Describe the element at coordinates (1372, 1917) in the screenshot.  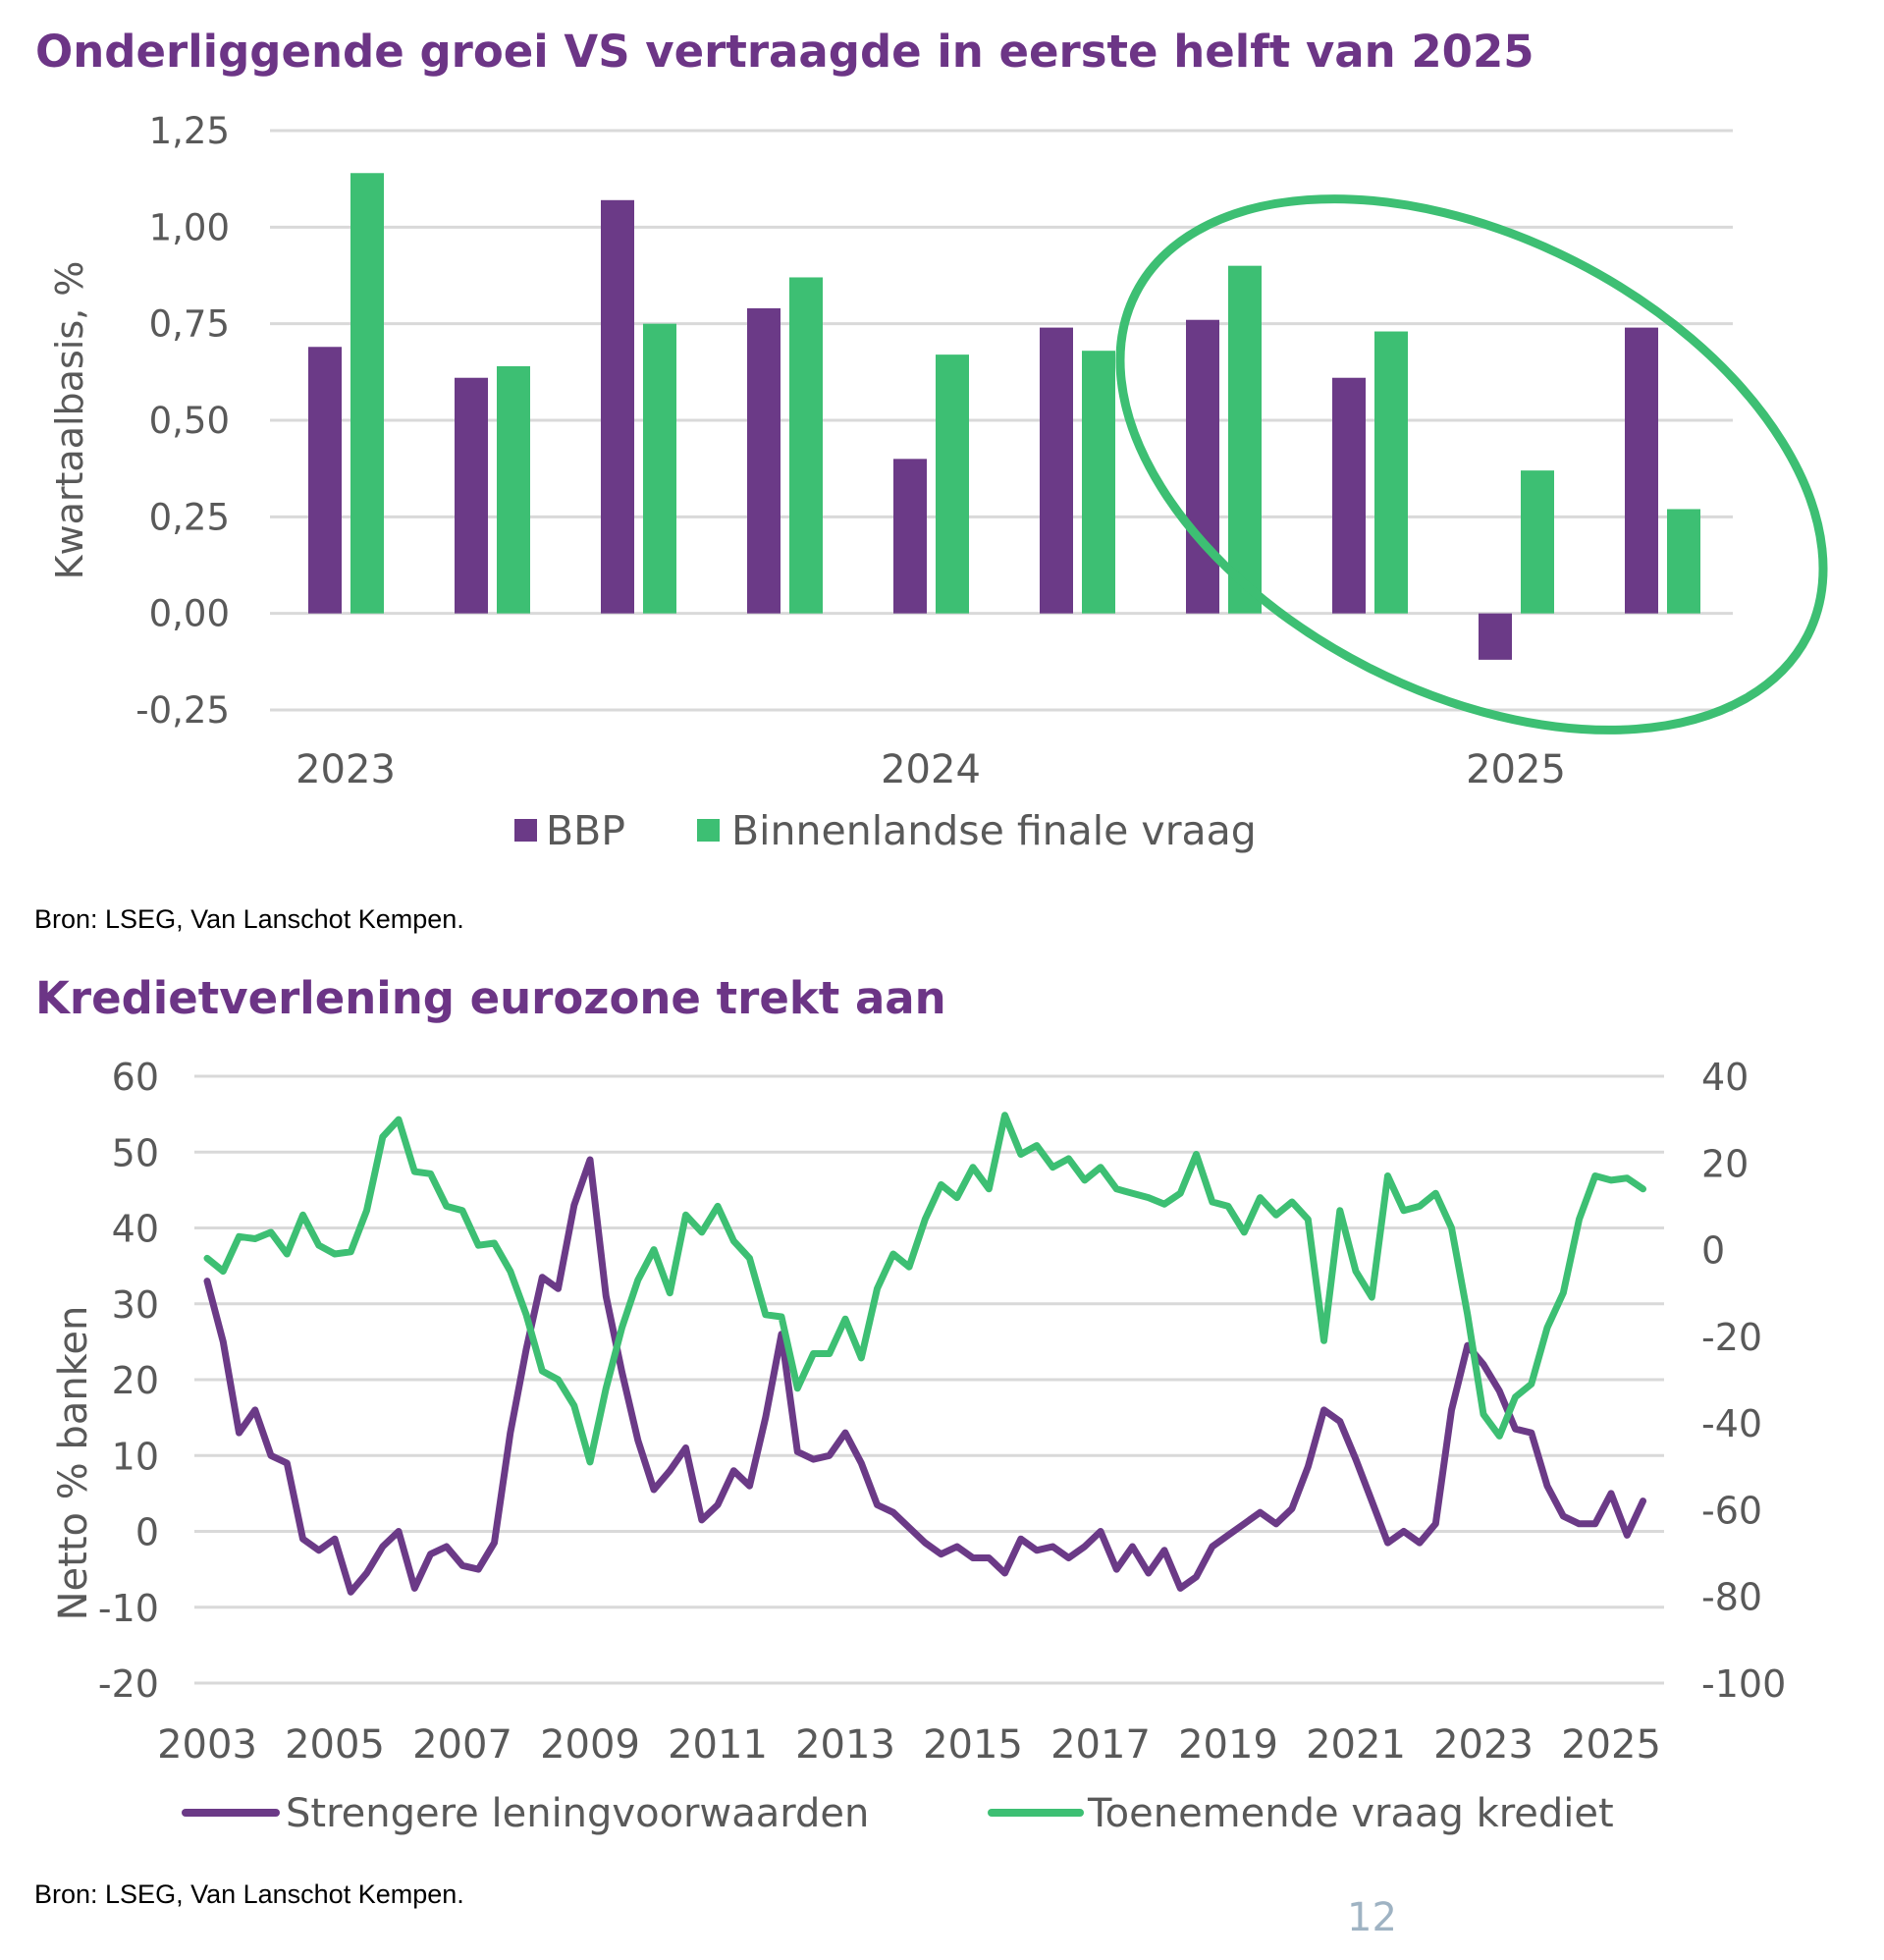
I see `page-number: 12` at that location.